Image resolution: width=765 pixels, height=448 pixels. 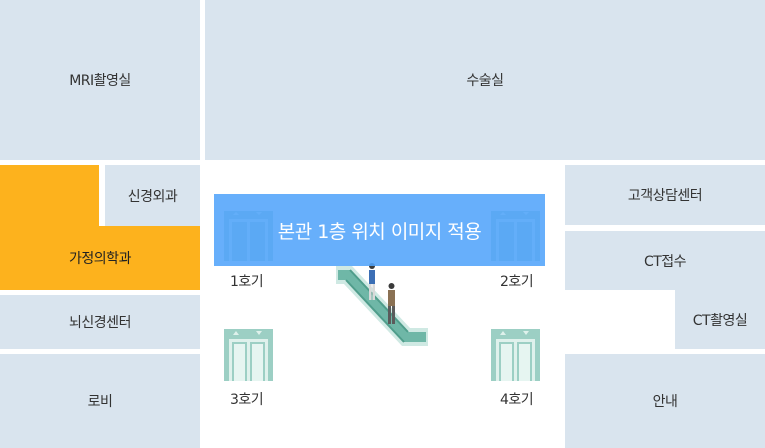 I want to click on room-customer-counseling: 고객상담센터, so click(x=665, y=195).